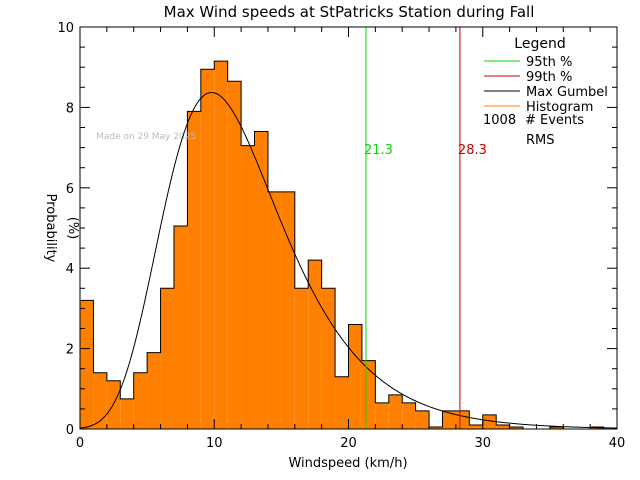  I want to click on y-axis-unit-group: (%), so click(72, 228).